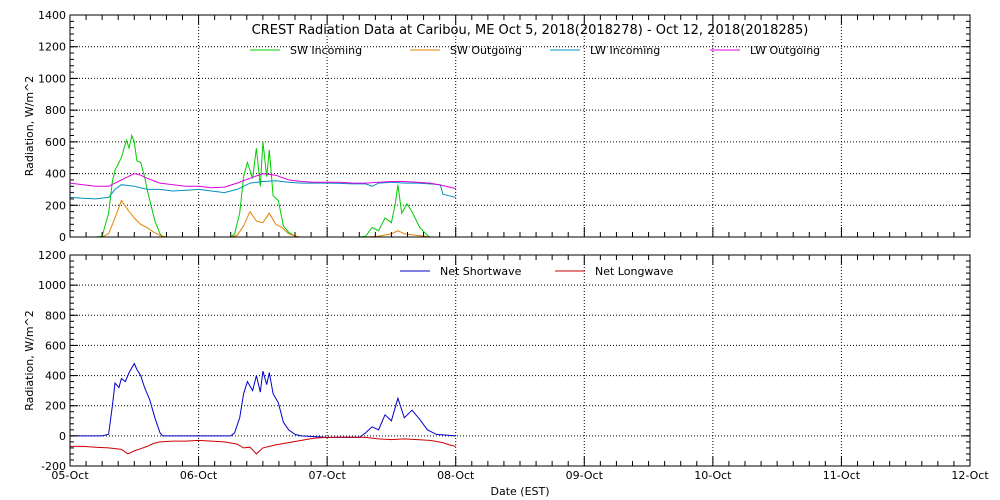 Image resolution: width=1000 pixels, height=500 pixels. Describe the element at coordinates (842, 475) in the screenshot. I see `x-tick-label: 11-Oct` at that location.